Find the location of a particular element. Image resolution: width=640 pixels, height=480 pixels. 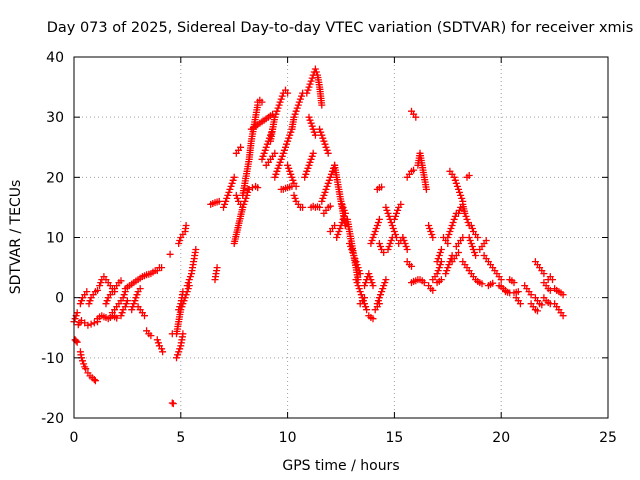

y-tick-label: -10 is located at coordinates (52, 359).